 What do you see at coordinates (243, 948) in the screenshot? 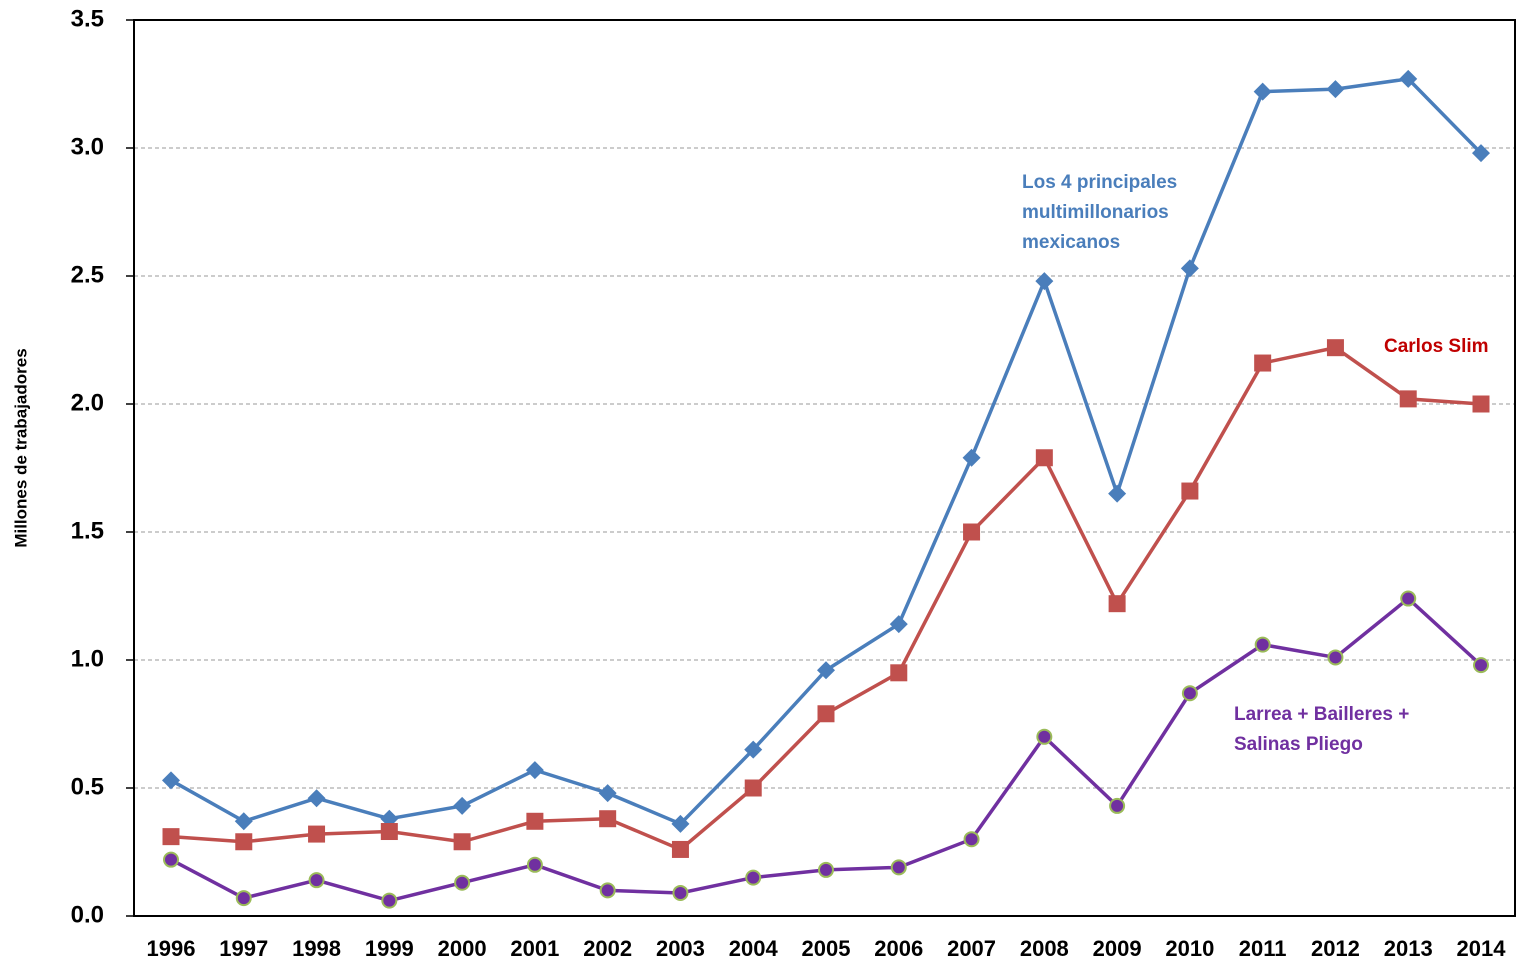
I see `x-tick-label: 1997` at bounding box center [243, 948].